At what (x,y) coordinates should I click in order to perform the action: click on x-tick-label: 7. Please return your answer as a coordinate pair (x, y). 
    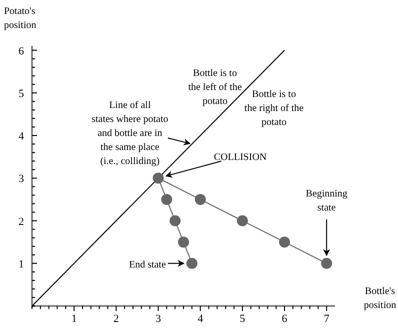
    Looking at the image, I should click on (327, 319).